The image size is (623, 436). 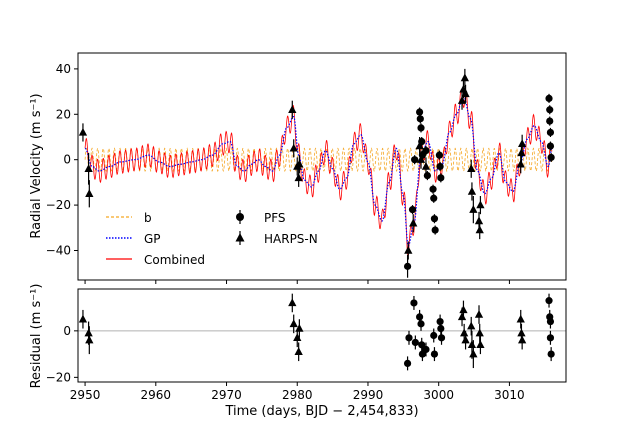 I want to click on legend-gp-label: GP, so click(x=152, y=239).